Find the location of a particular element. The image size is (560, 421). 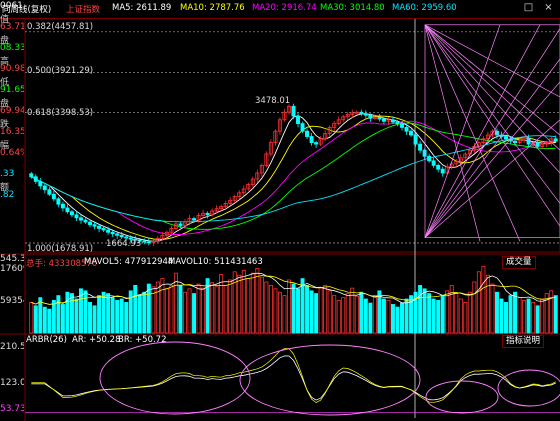

mavol5-line is located at coordinates (293, 288).